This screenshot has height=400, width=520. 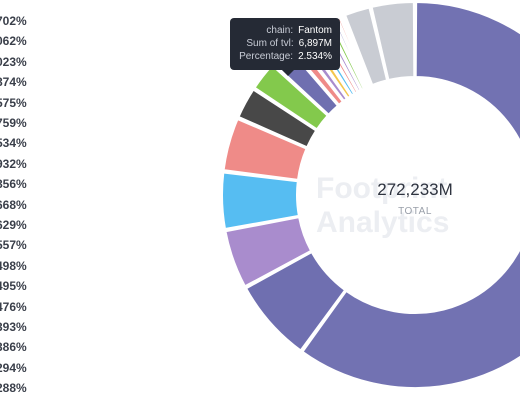 I want to click on legend-value: 2.759%, so click(x=13, y=123).